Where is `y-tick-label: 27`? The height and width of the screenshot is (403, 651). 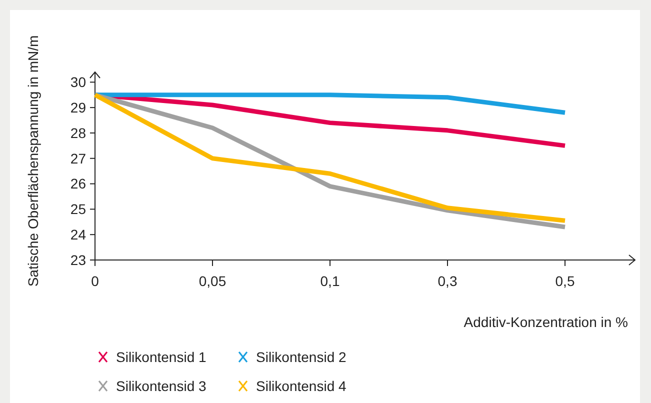 y-tick-label: 27 is located at coordinates (78, 158).